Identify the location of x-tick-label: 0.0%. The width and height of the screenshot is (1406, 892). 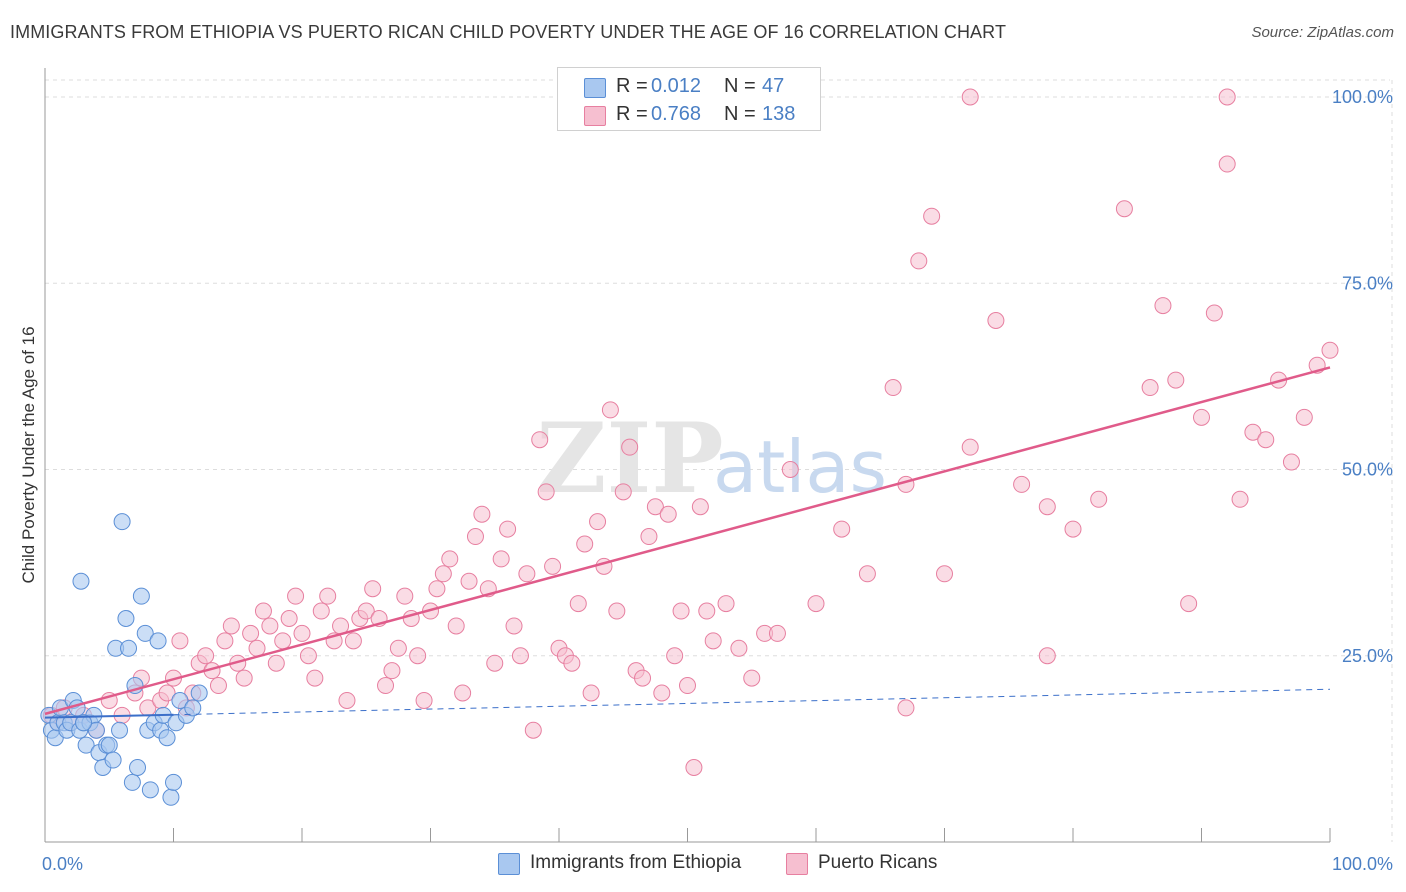
(62, 864).